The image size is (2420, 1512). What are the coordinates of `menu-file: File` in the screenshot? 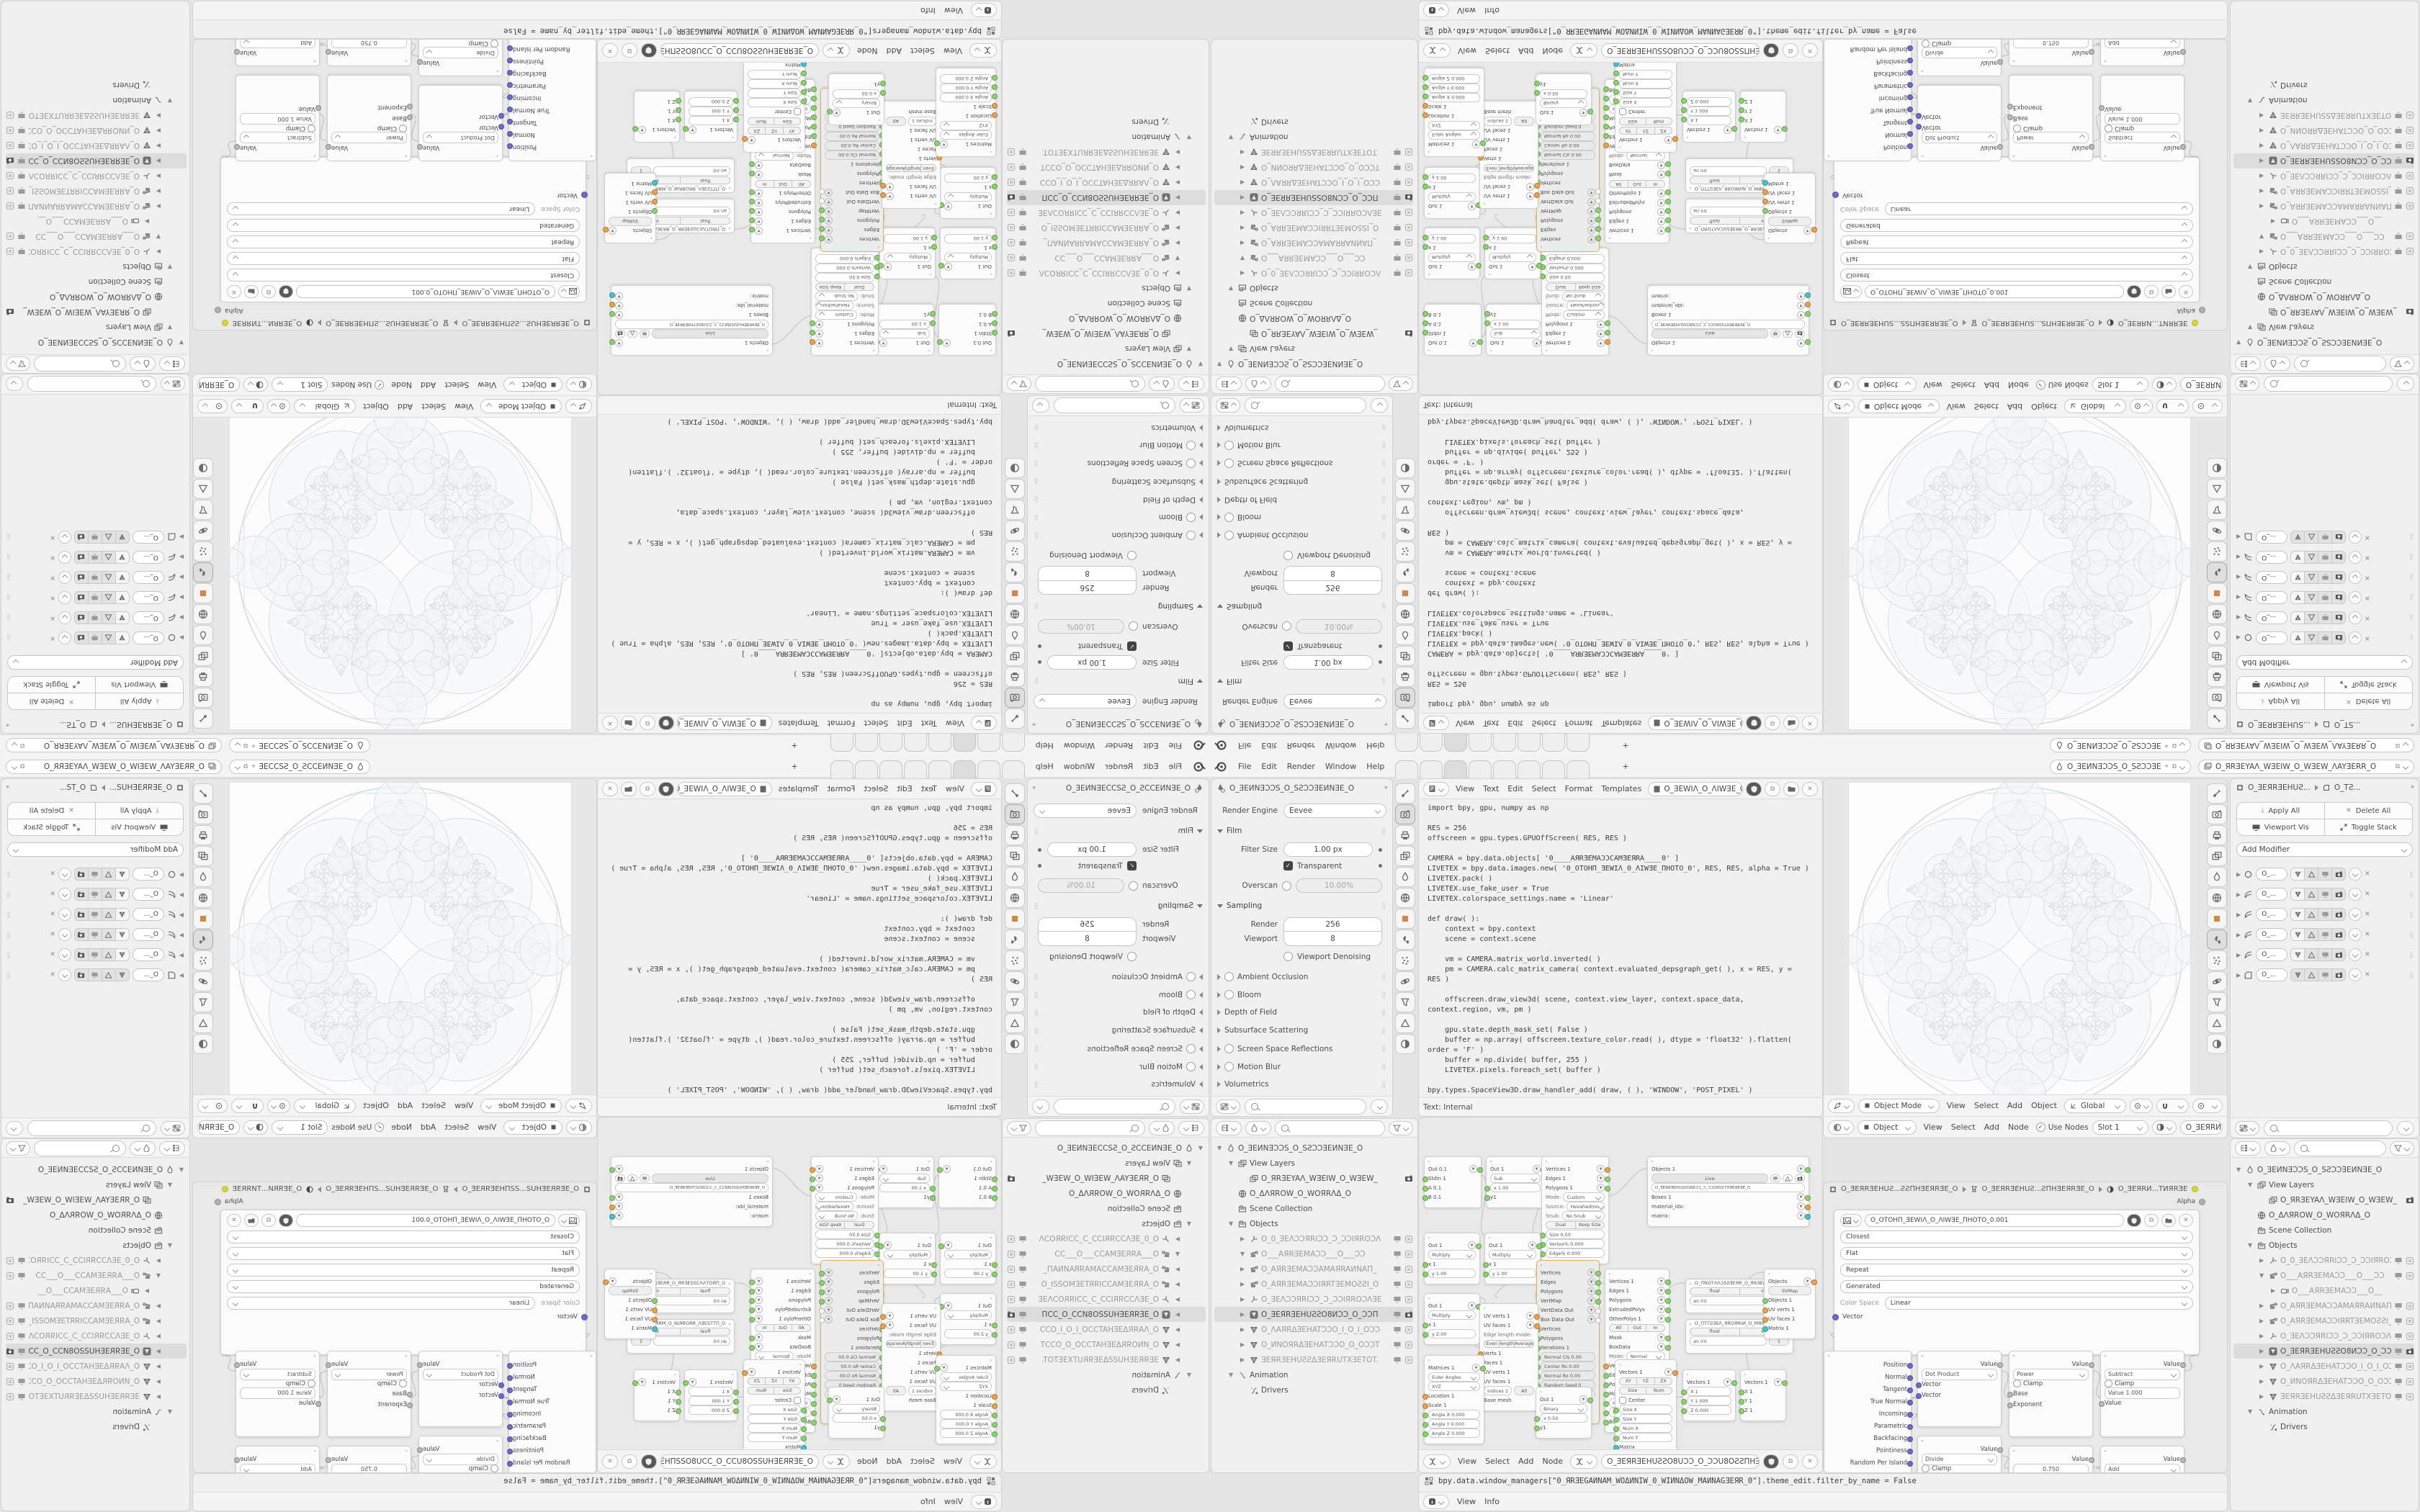 It's located at (1175, 745).